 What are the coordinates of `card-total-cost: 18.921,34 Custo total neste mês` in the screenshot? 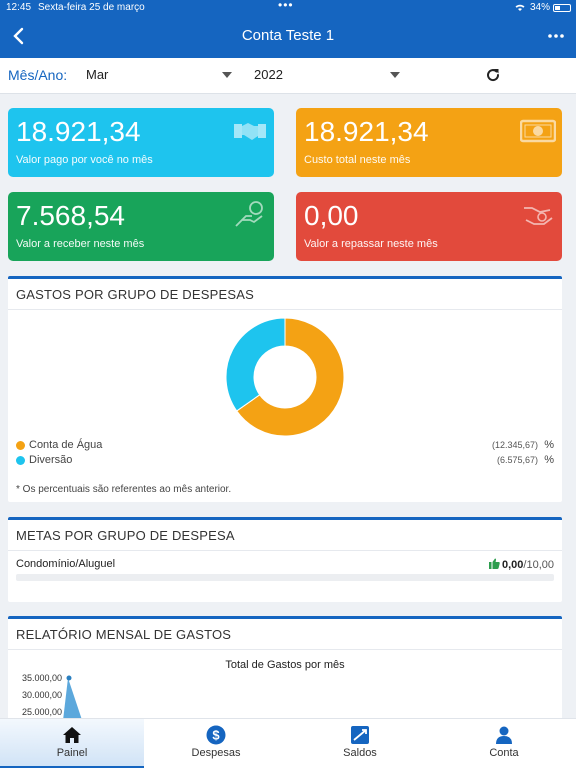 It's located at (429, 142).